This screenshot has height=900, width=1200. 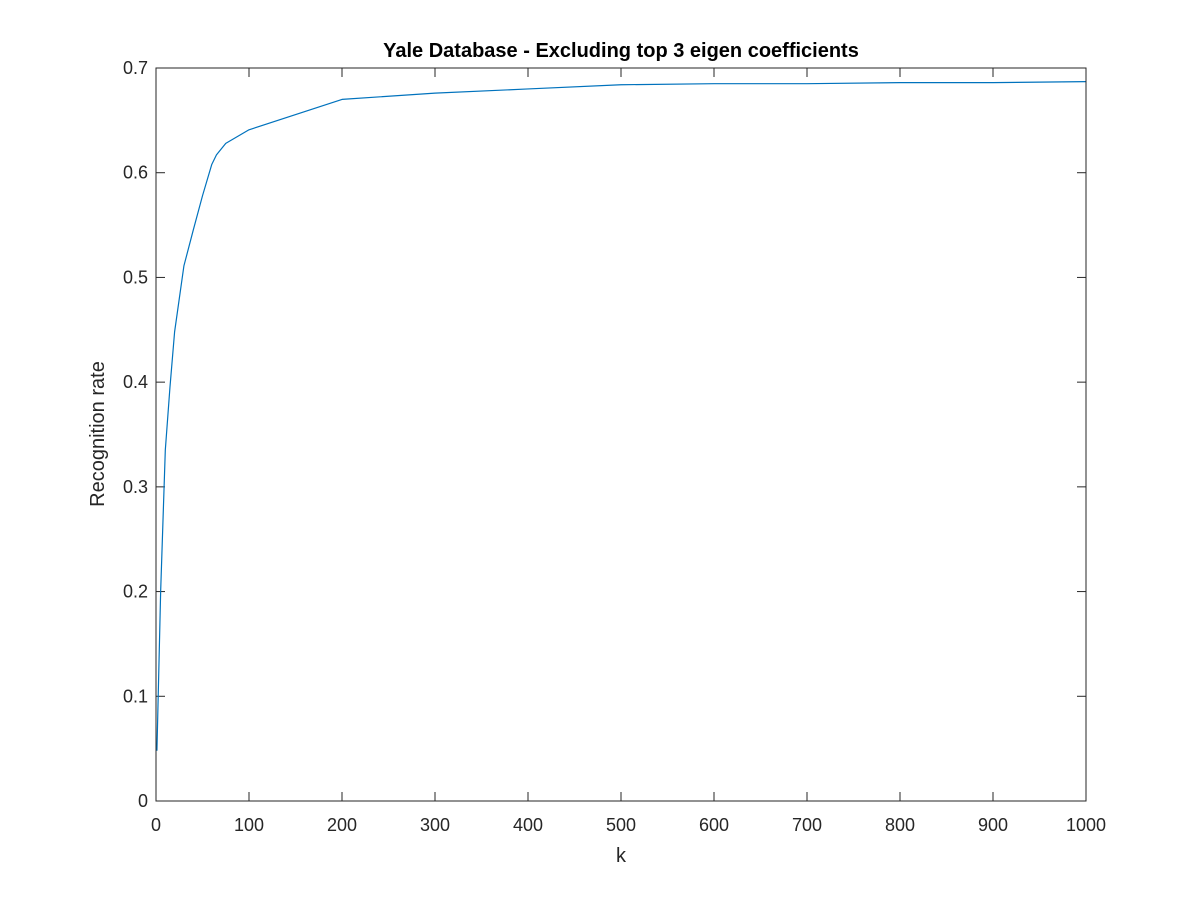 I want to click on y-tick-label: 0, so click(x=143, y=801).